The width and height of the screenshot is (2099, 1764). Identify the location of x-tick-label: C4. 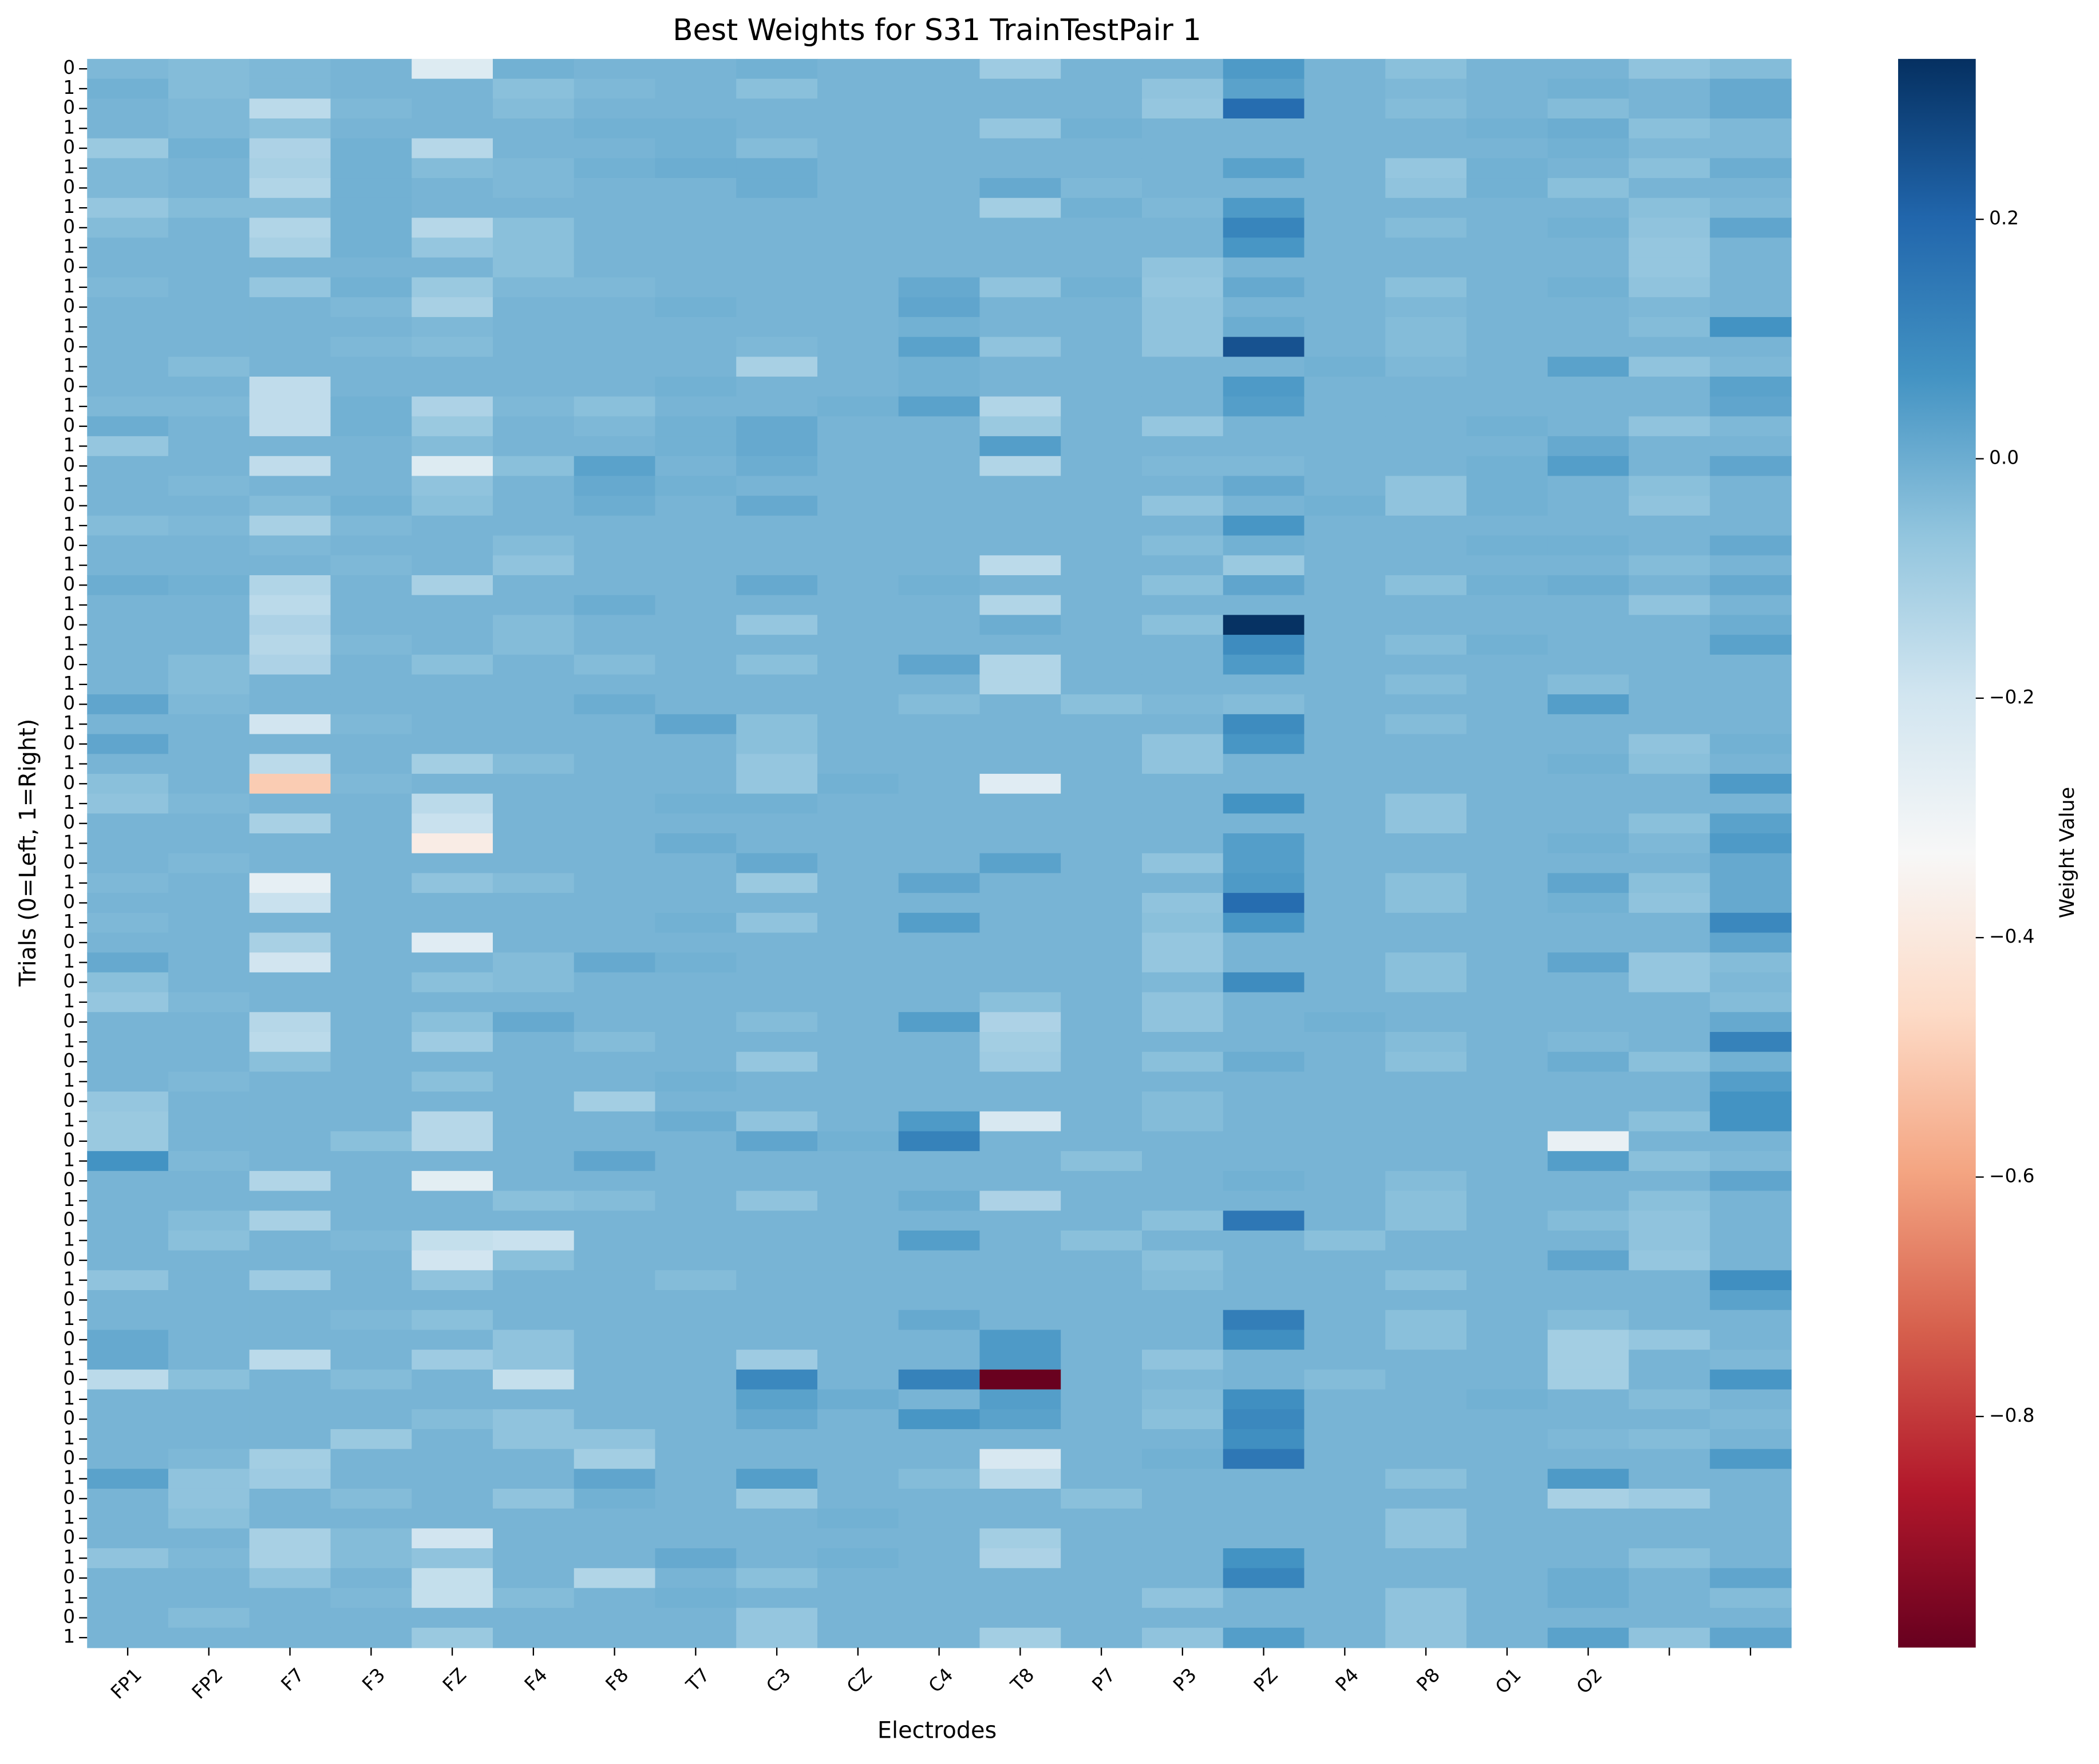
(941, 1680).